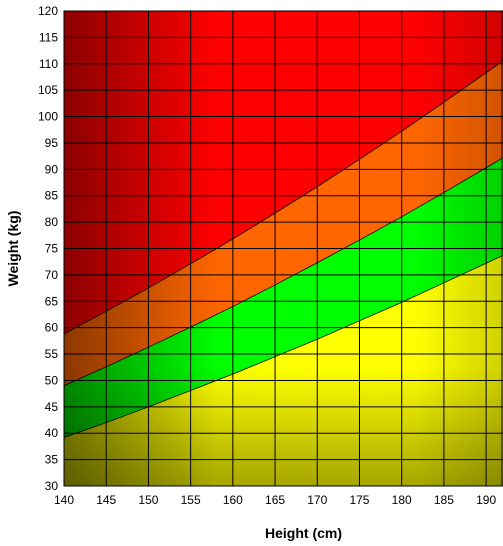 Image resolution: width=503 pixels, height=546 pixels. What do you see at coordinates (106, 500) in the screenshot?
I see `x-tick-label: 145` at bounding box center [106, 500].